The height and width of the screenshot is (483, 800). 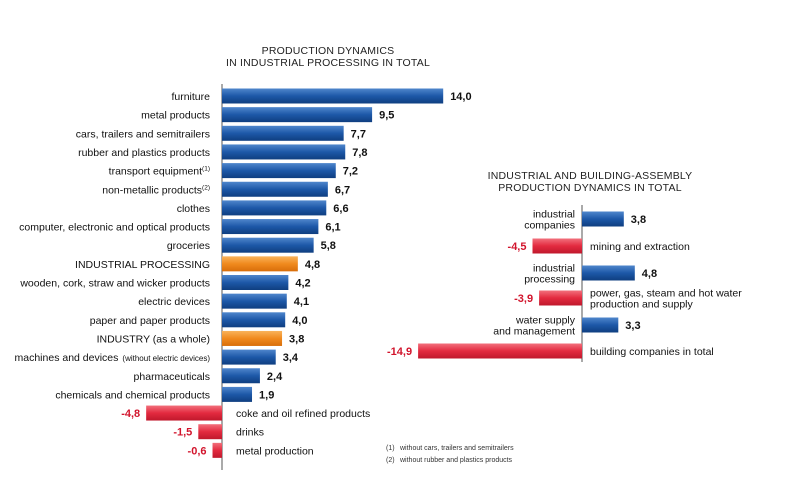 I want to click on side-chart-title-line-1: INDUSTRIAL AND BUILDING-ASSEMBLY, so click(x=590, y=176).